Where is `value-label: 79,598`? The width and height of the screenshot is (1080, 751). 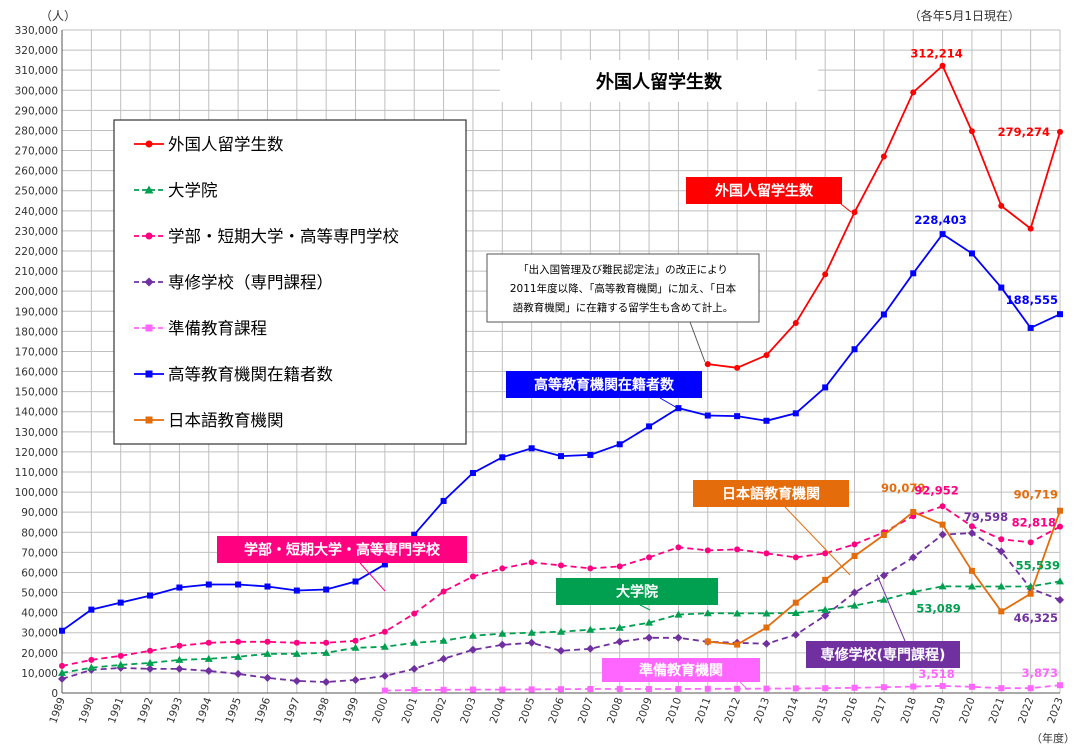 value-label: 79,598 is located at coordinates (986, 517).